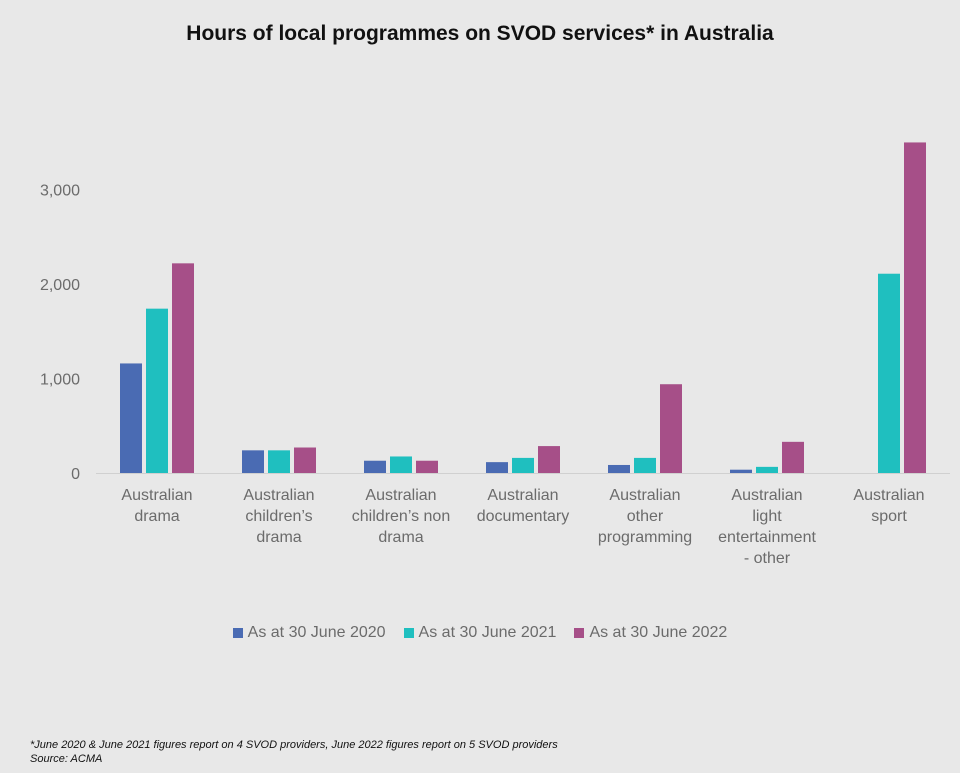  What do you see at coordinates (487, 632) in the screenshot?
I see `legend-label-2021: As at 30 June 2021` at bounding box center [487, 632].